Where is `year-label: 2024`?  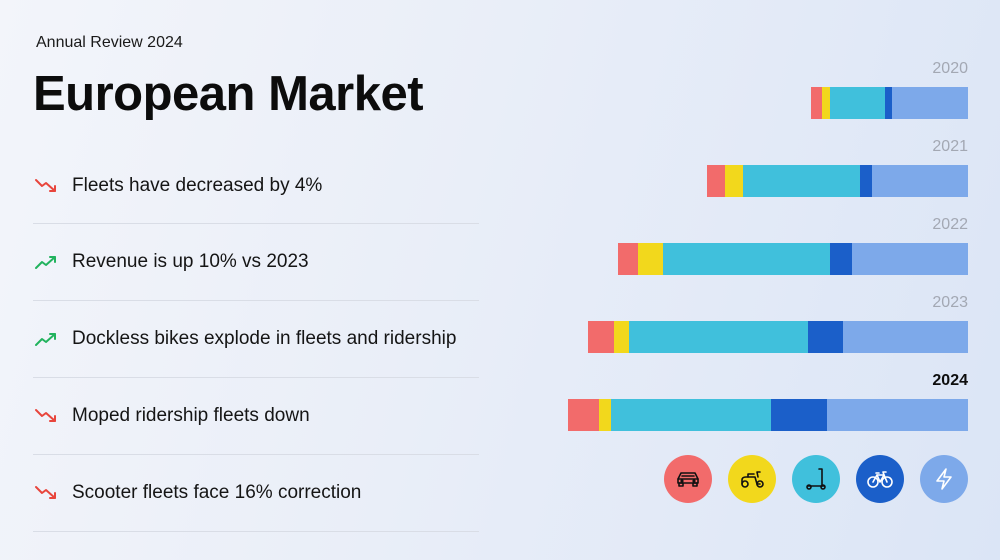
year-label: 2024 is located at coordinates (950, 380).